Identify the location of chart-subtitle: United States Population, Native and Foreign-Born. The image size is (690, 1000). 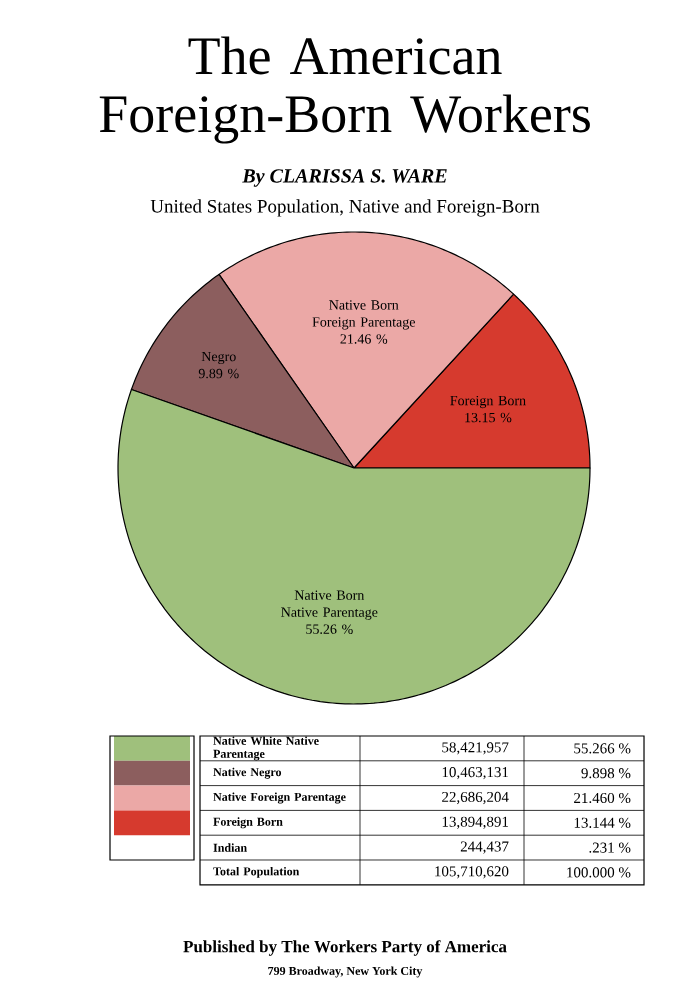
(345, 208).